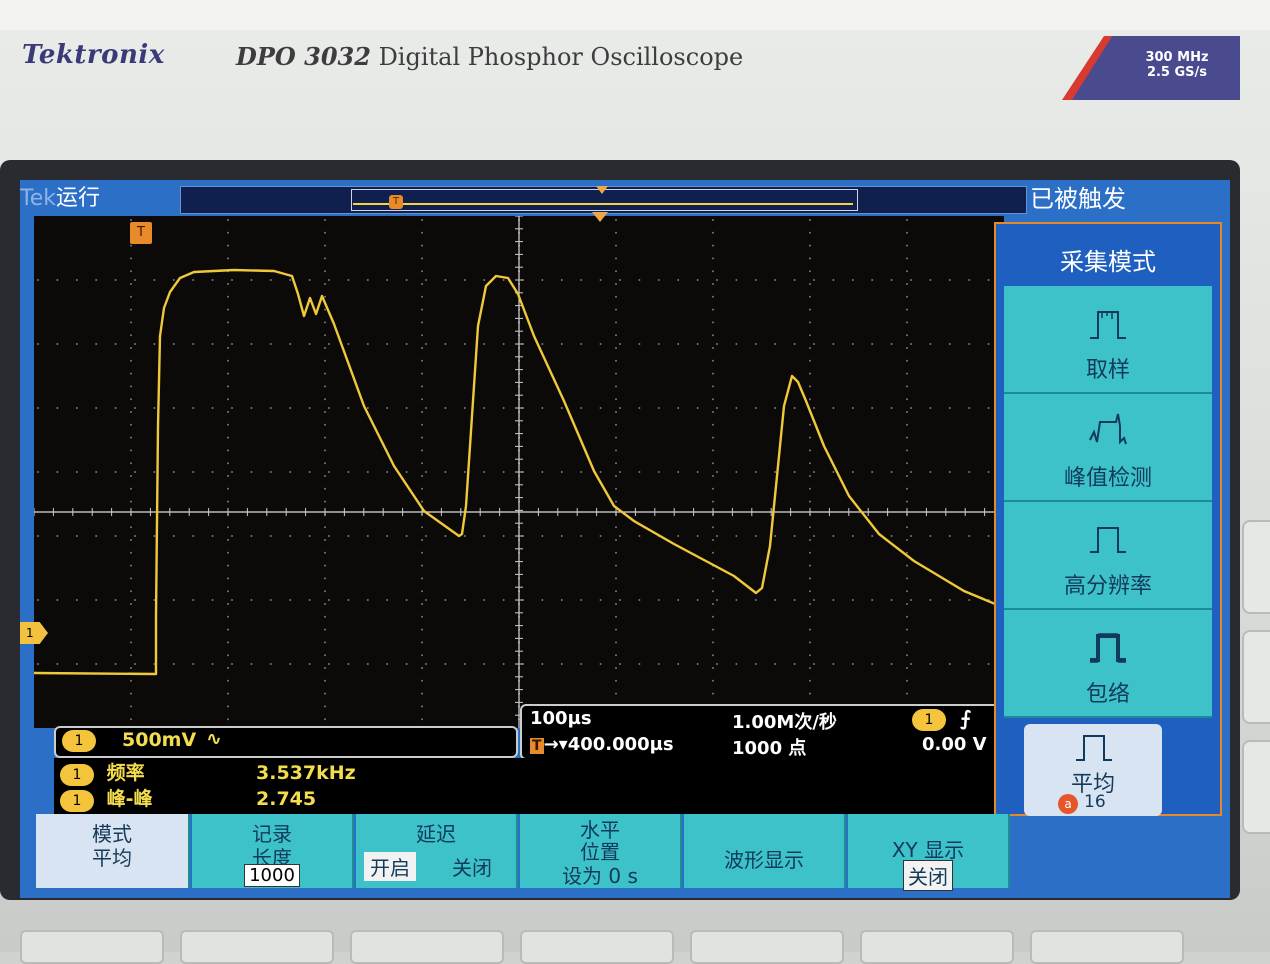  What do you see at coordinates (929, 852) in the screenshot?
I see `bottom-btn-xy-display: XY 显示 关闭` at bounding box center [929, 852].